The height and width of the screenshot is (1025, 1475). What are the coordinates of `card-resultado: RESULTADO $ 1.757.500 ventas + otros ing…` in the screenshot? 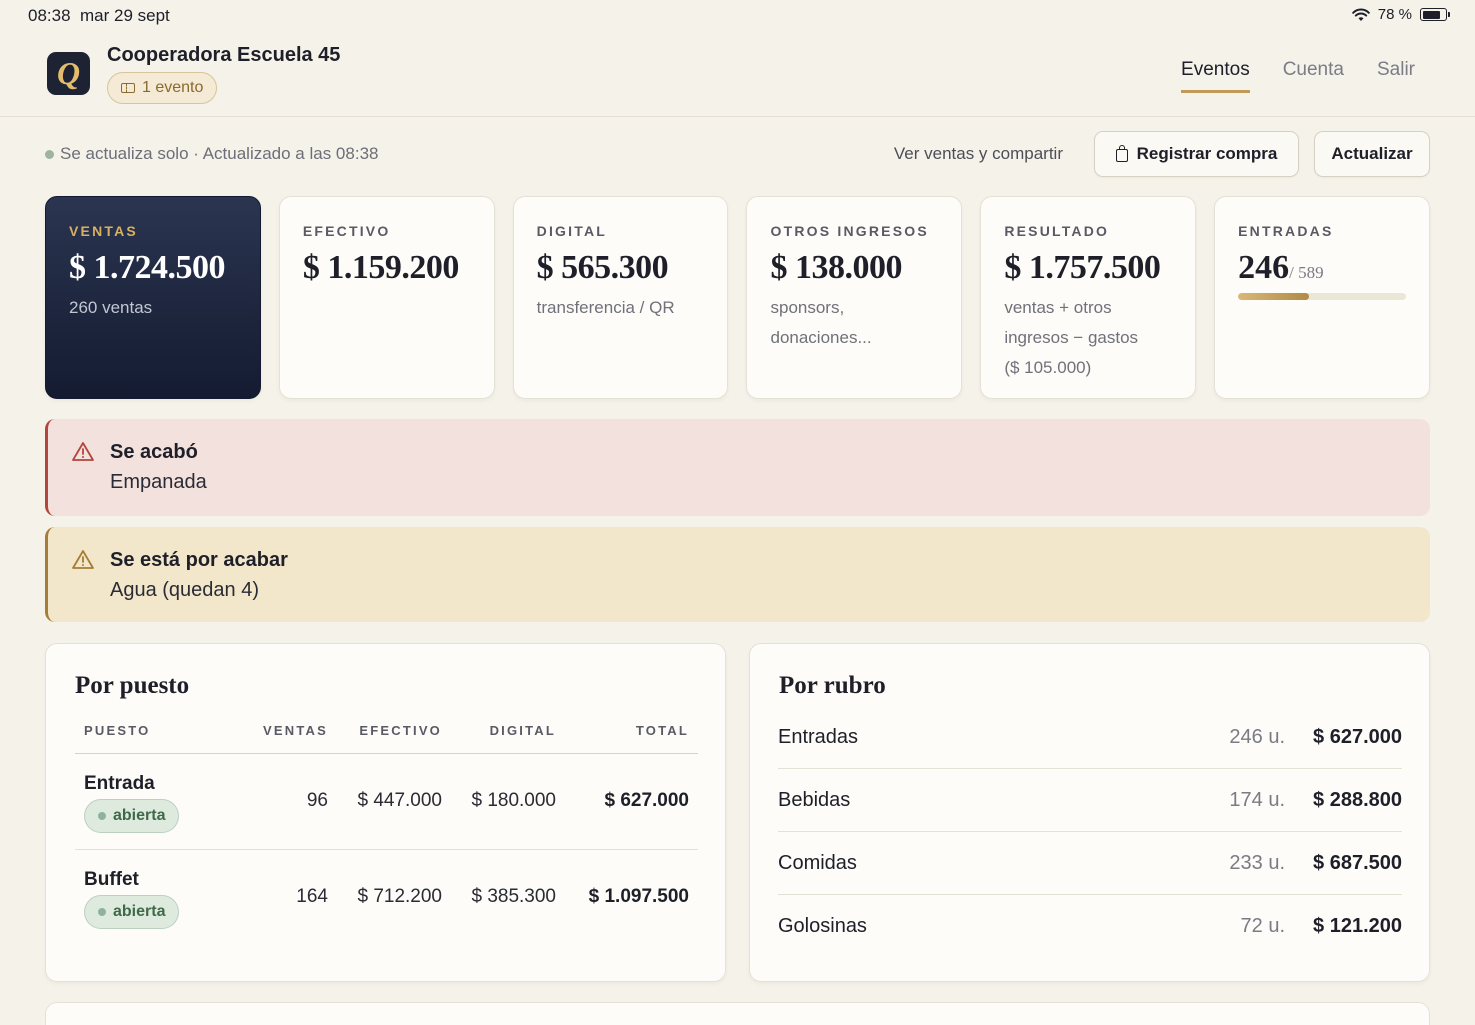 It's located at (1088, 297).